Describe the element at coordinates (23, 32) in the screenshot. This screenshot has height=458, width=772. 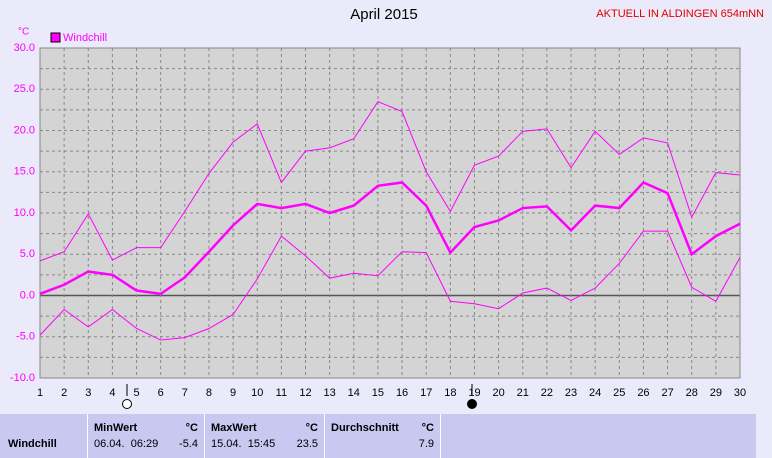
I see `y-axis-label: °C` at that location.